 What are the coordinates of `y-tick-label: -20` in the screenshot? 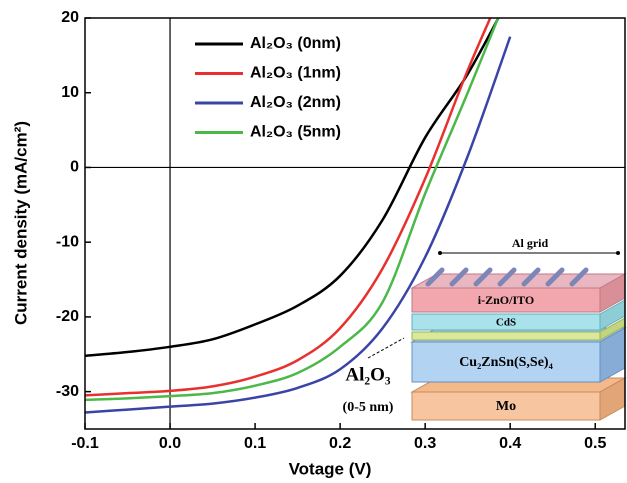 It's located at (67, 316).